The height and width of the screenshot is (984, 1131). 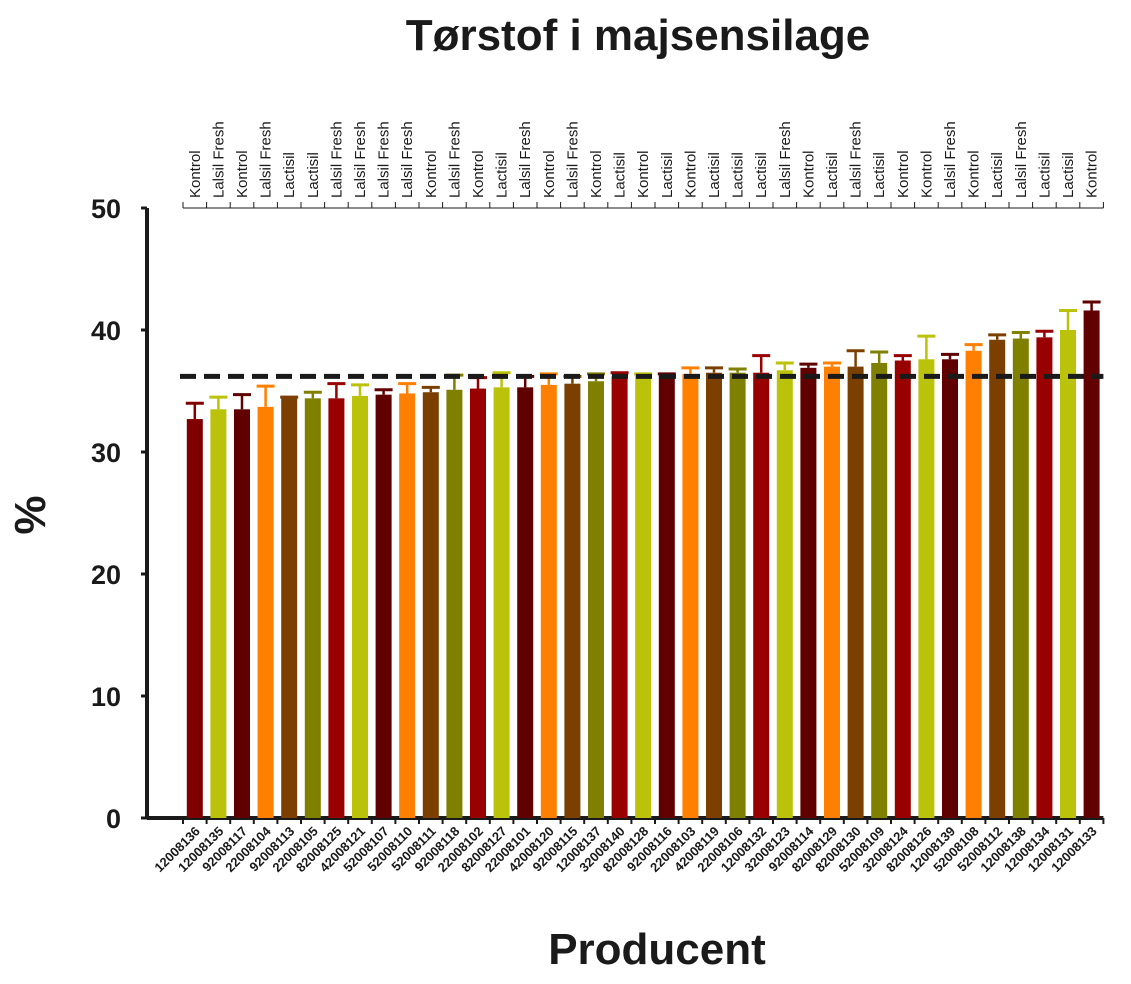 What do you see at coordinates (106, 697) in the screenshot?
I see `y-tick-label: 10` at bounding box center [106, 697].